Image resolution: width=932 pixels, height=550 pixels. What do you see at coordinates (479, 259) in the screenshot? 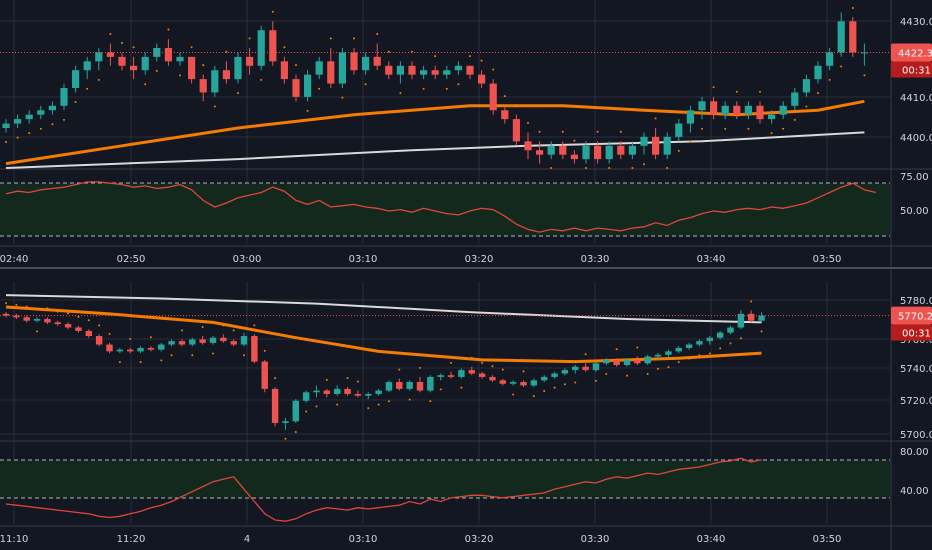
I see `time-label: 03:20` at bounding box center [479, 259].